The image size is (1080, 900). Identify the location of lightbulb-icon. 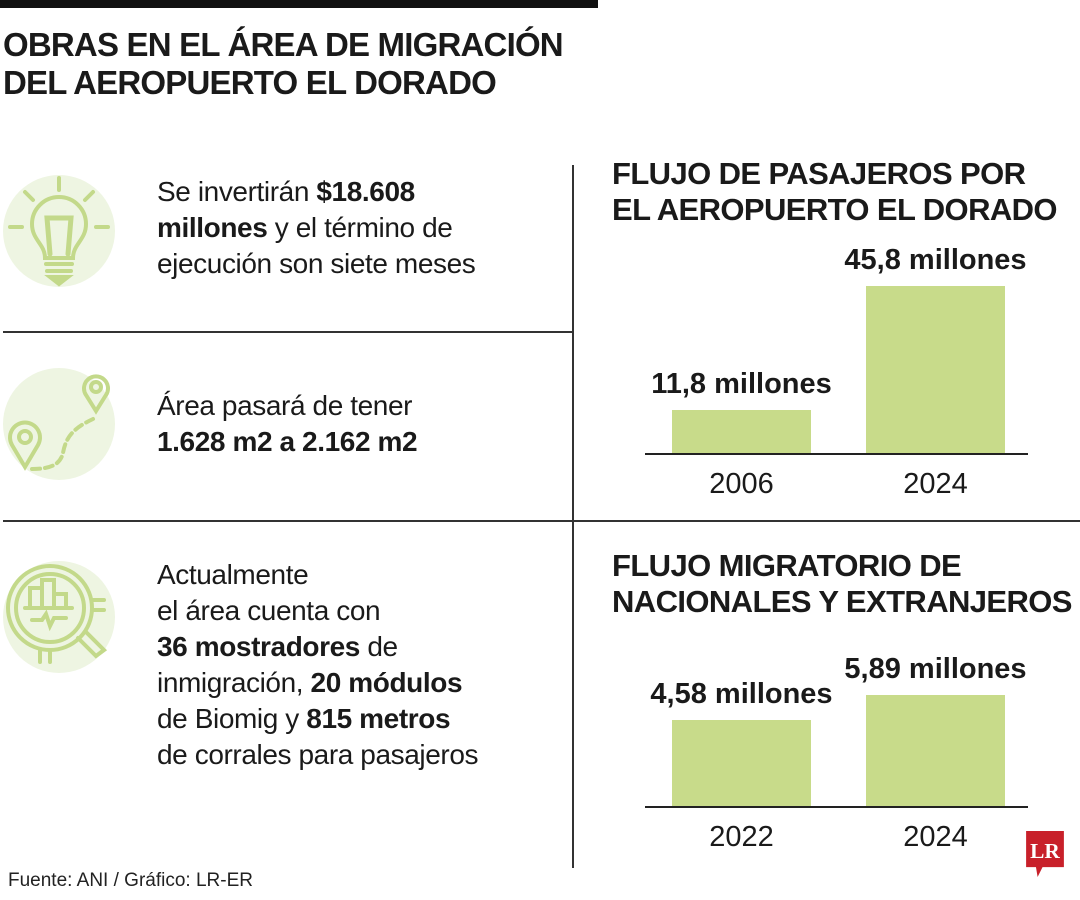
(59, 231).